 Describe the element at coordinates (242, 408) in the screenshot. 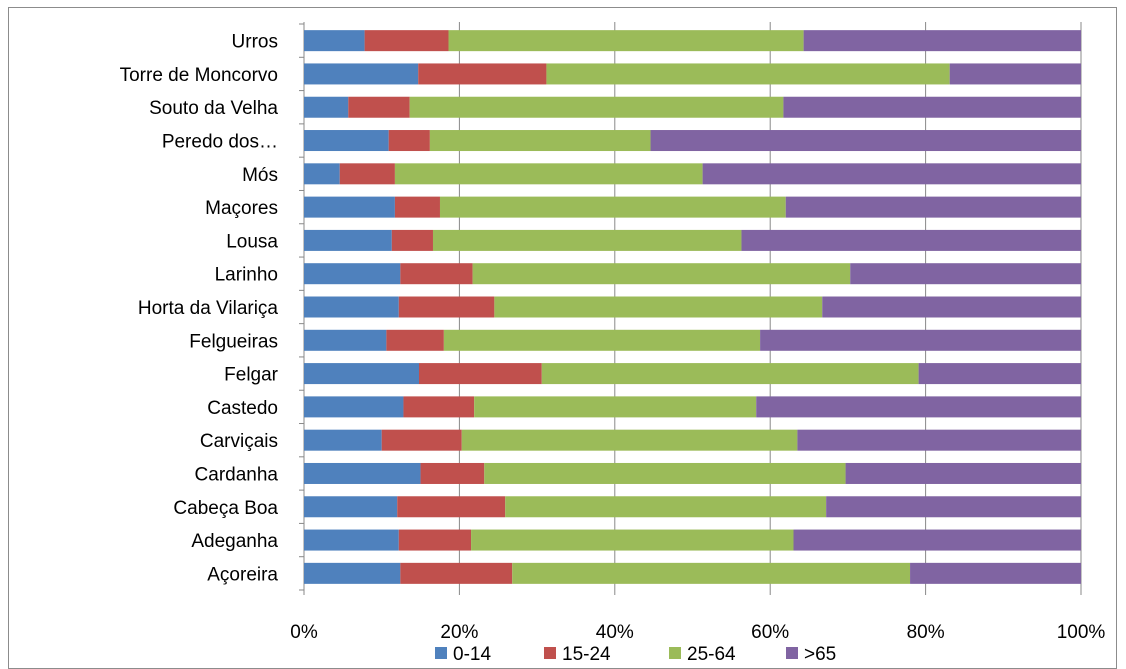

I see `category-label-castedo: Castedo` at that location.